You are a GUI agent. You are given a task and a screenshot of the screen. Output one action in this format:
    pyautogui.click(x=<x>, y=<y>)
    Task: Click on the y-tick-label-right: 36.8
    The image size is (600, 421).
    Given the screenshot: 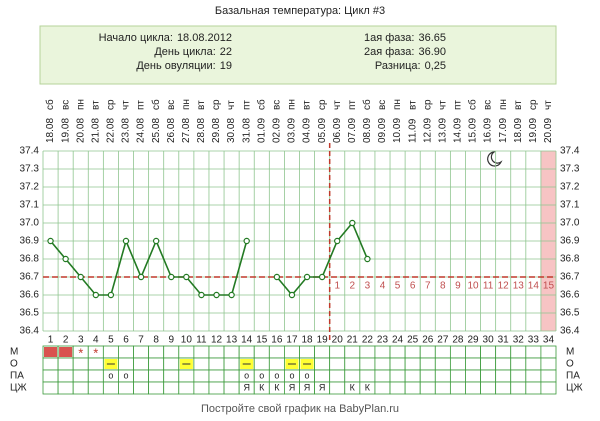 What is the action you would take?
    pyautogui.click(x=570, y=259)
    